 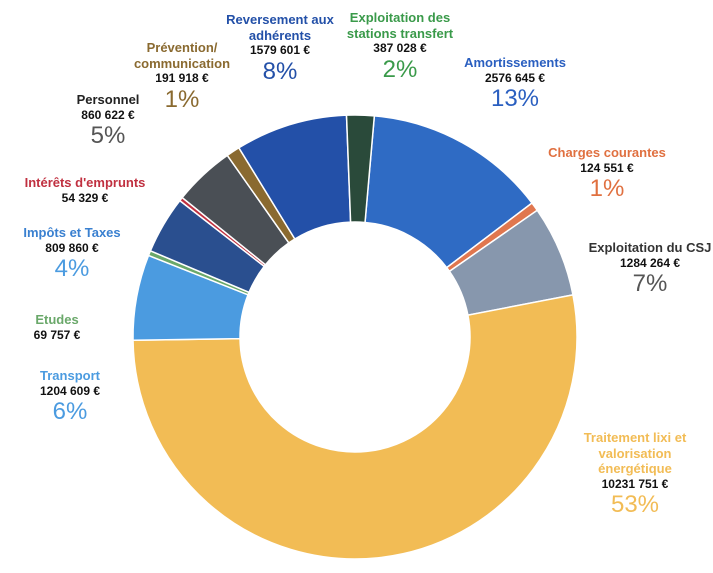 I want to click on label-amount: 387 028 €, so click(x=400, y=48).